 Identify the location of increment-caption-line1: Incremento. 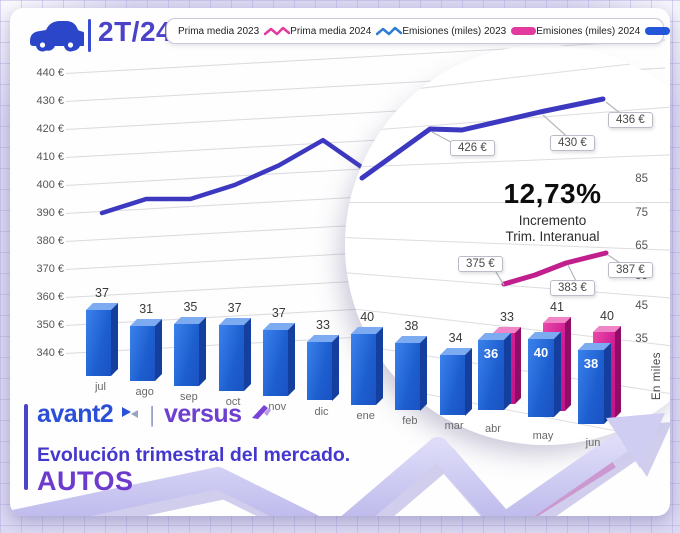
(552, 220).